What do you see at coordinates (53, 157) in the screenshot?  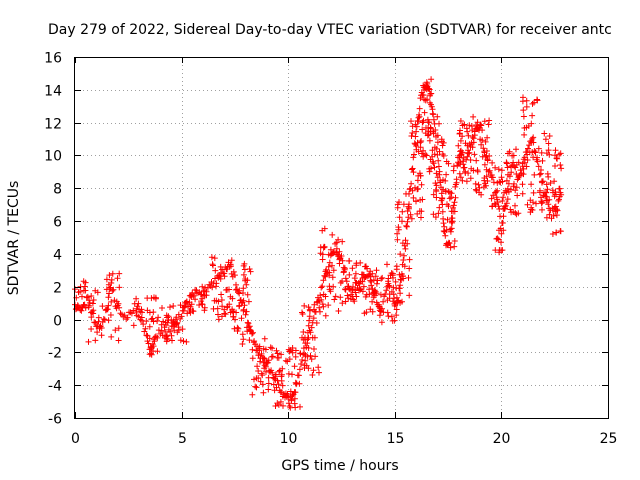 I see `y-tick-label: 10` at bounding box center [53, 157].